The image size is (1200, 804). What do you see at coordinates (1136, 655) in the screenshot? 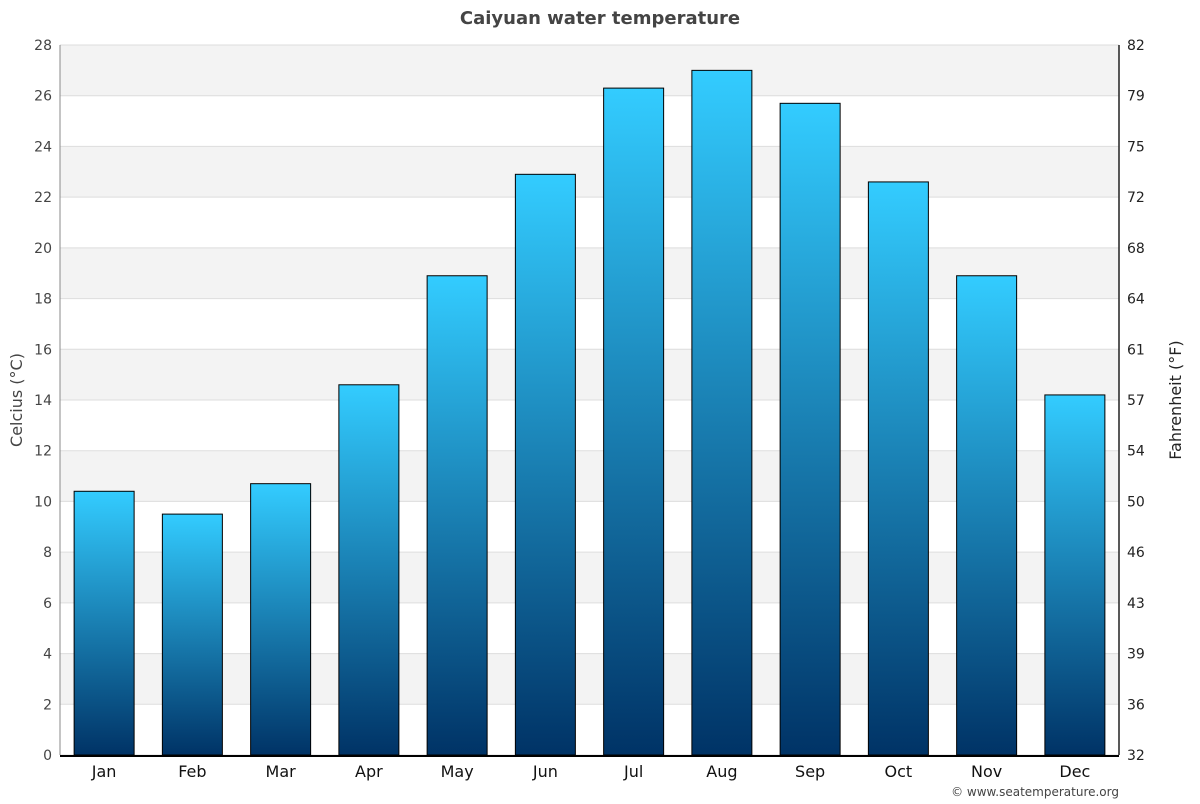
I see `y-tick-label-right: 39` at bounding box center [1136, 655].